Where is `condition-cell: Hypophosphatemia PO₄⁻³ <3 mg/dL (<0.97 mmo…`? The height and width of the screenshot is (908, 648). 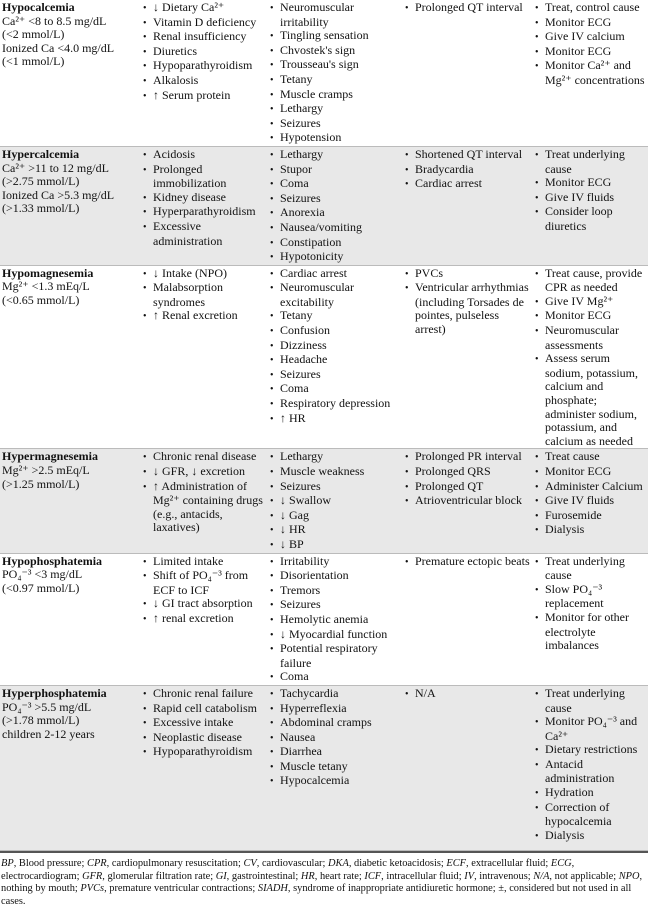
condition-cell: Hypophosphatemia PO₄⁻³ <3 mg/dL (<0.97 mmo… is located at coordinates (70, 619).